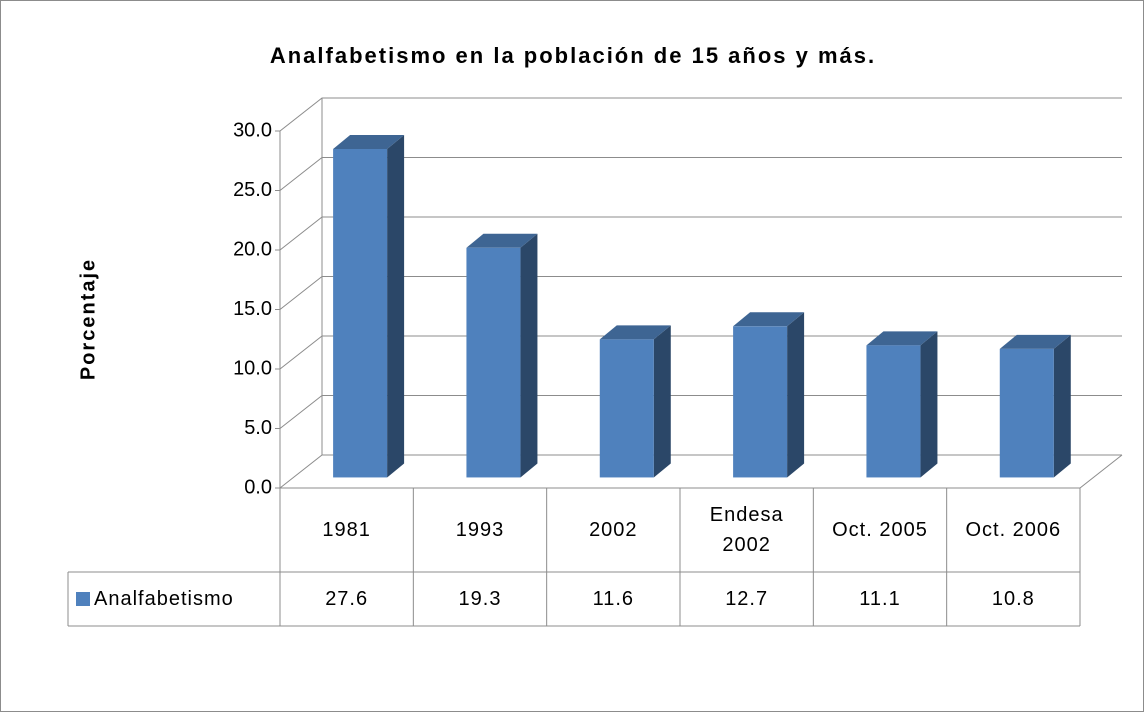  Describe the element at coordinates (164, 599) in the screenshot. I see `legend-entry-text: Analfabetismo` at that location.